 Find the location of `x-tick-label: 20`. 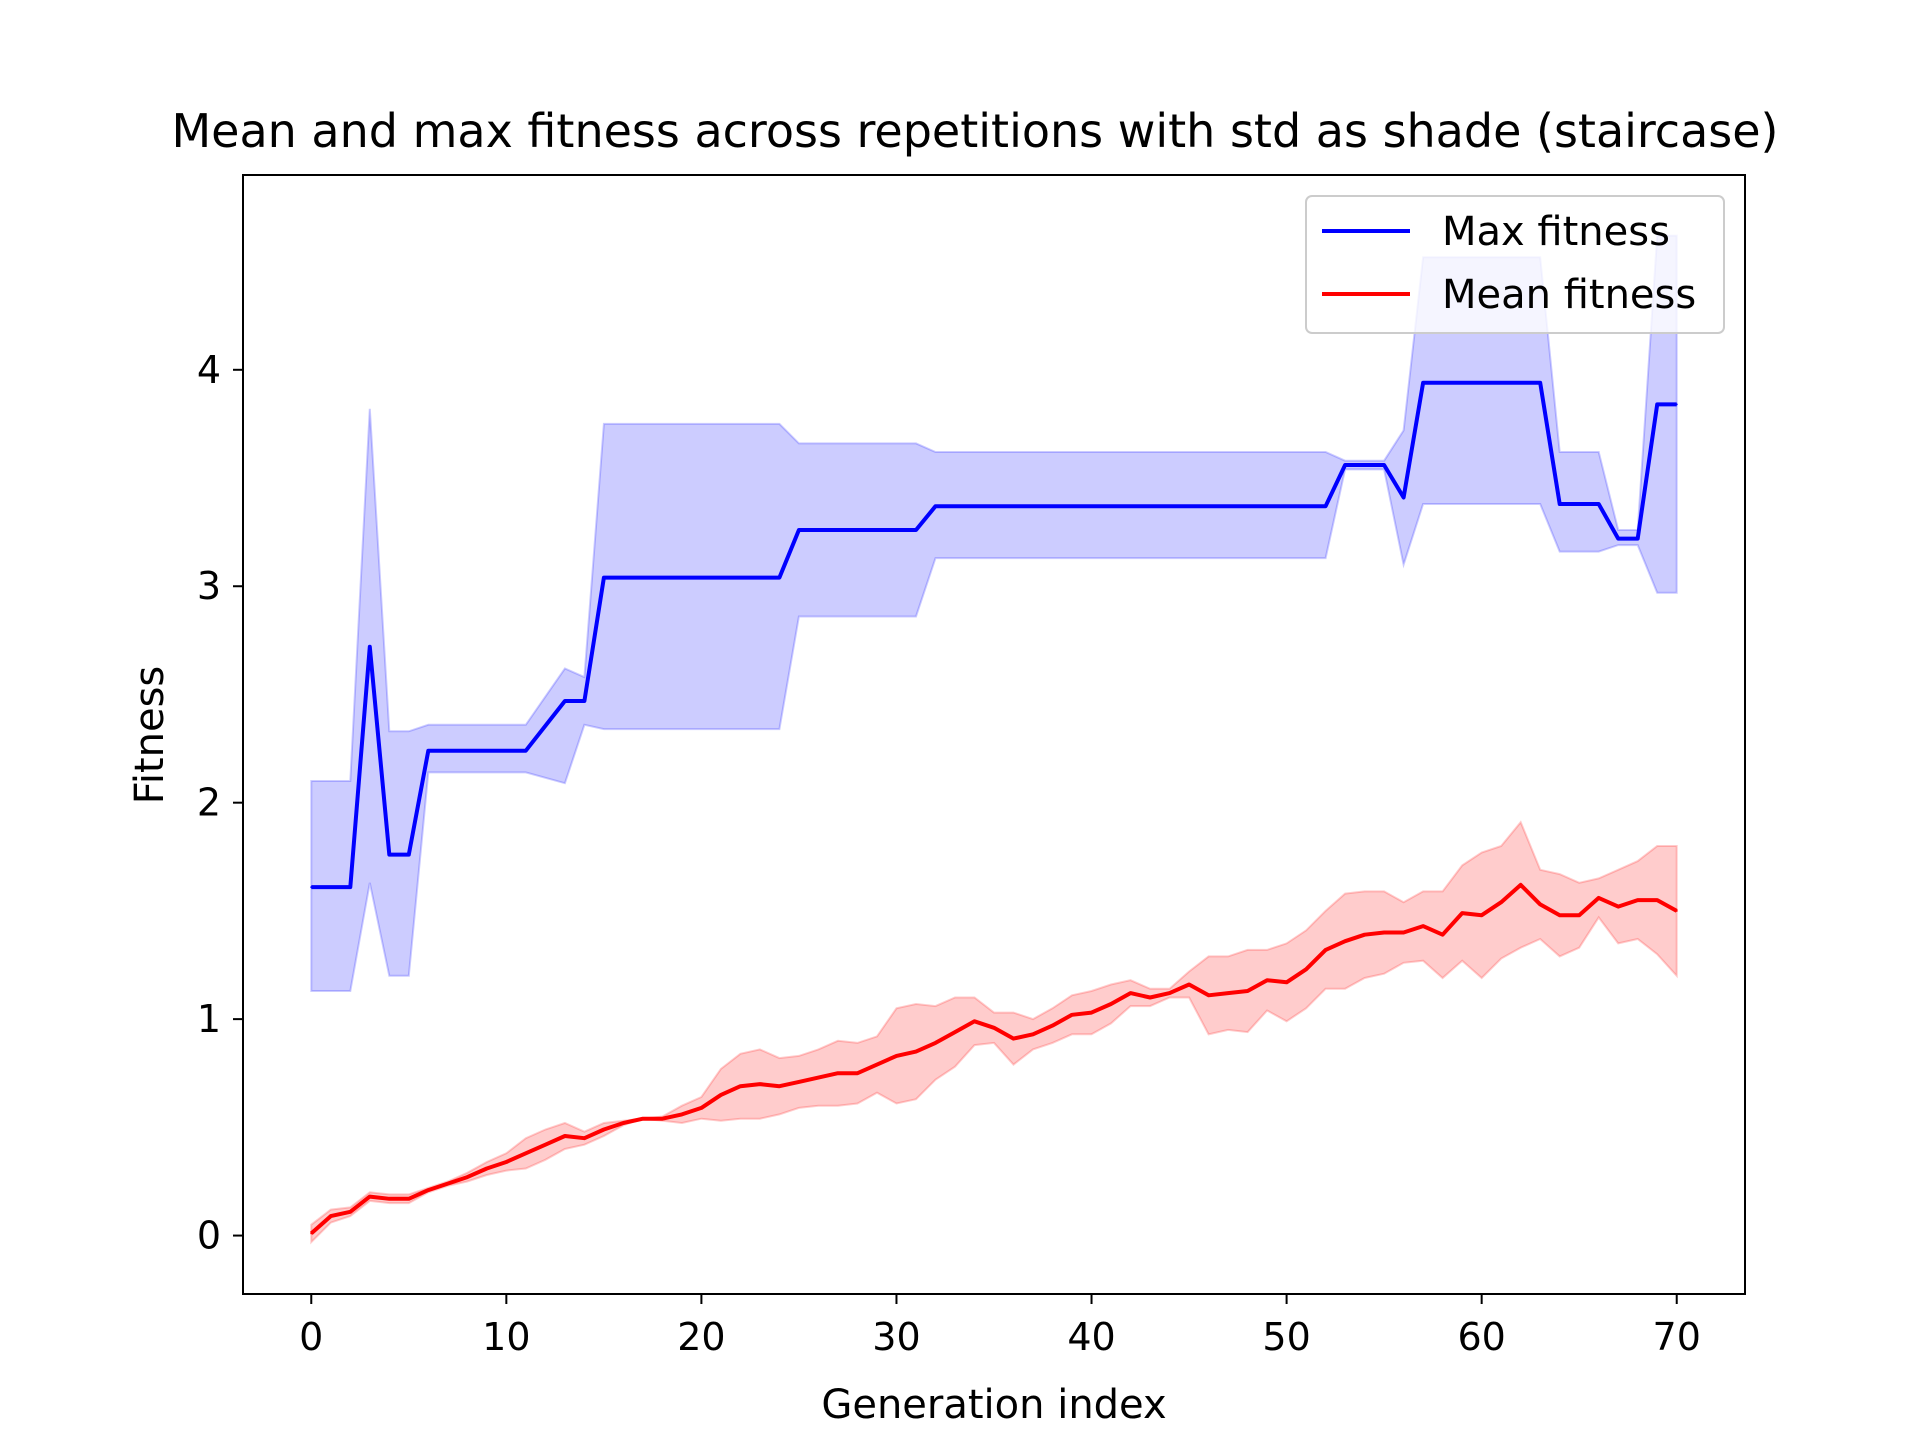

x-tick-label: 20 is located at coordinates (701, 1337).